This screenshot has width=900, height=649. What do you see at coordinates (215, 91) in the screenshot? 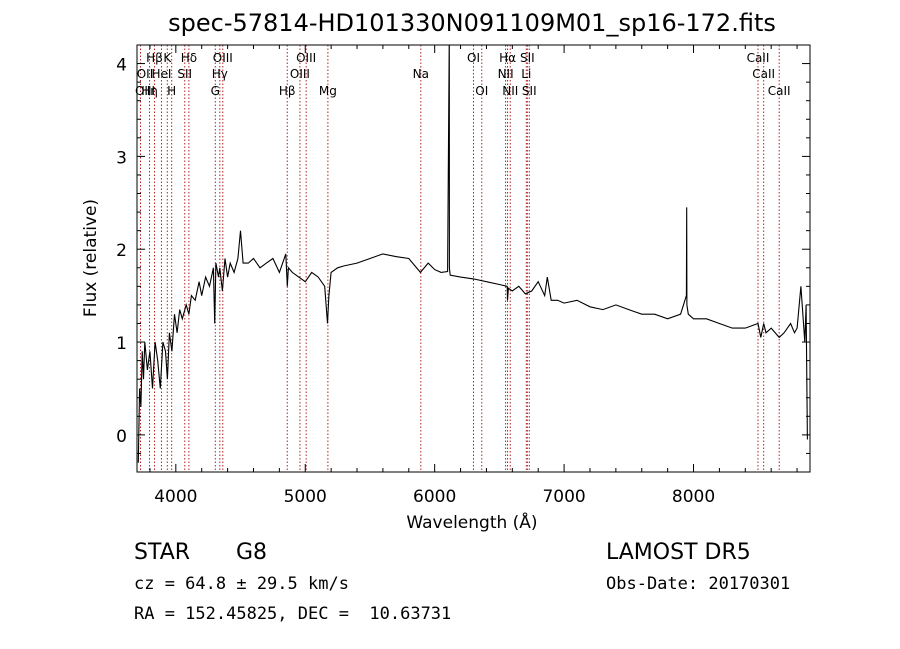
I see `line-annotation-label: G` at bounding box center [215, 91].